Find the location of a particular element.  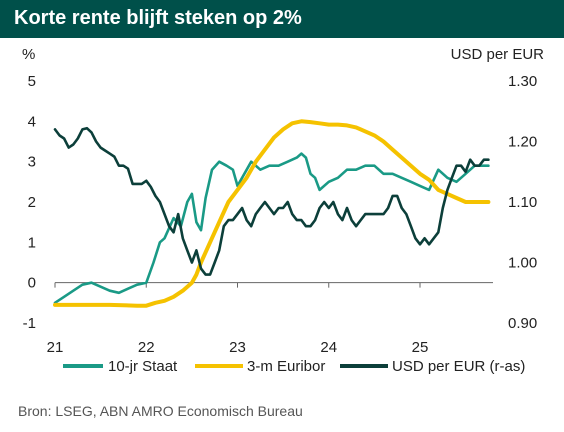

legend-label: USD per EUR (r-as) is located at coordinates (458, 366).